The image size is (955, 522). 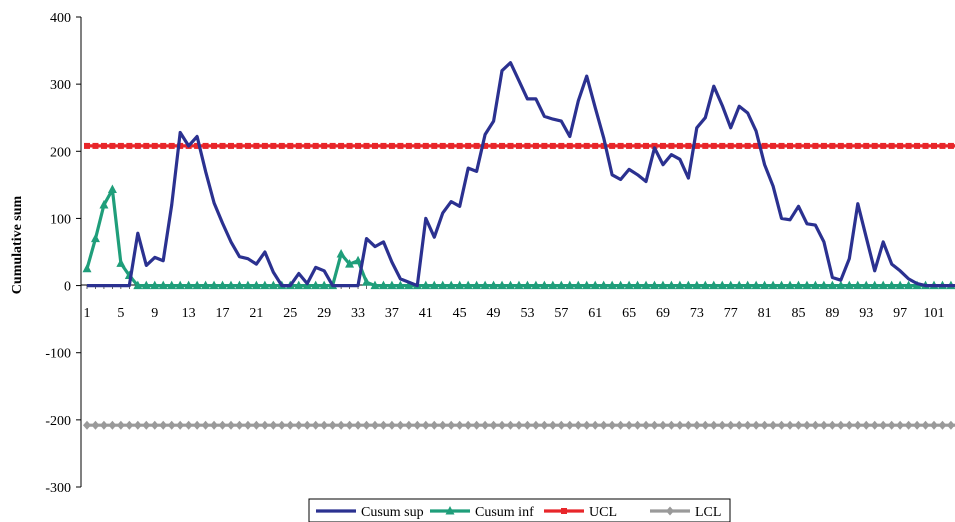 I want to click on legend-item: Cusum inf, so click(x=482, y=512).